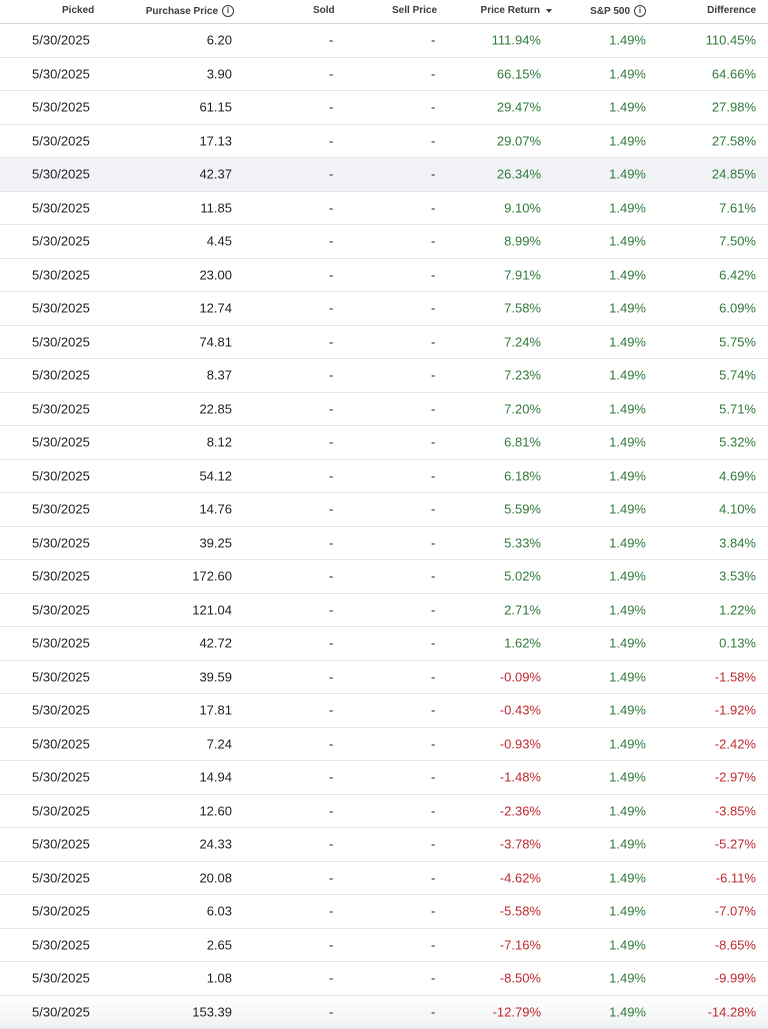 This screenshot has width=768, height=1029. I want to click on cell-difference: 6.09%, so click(737, 308).